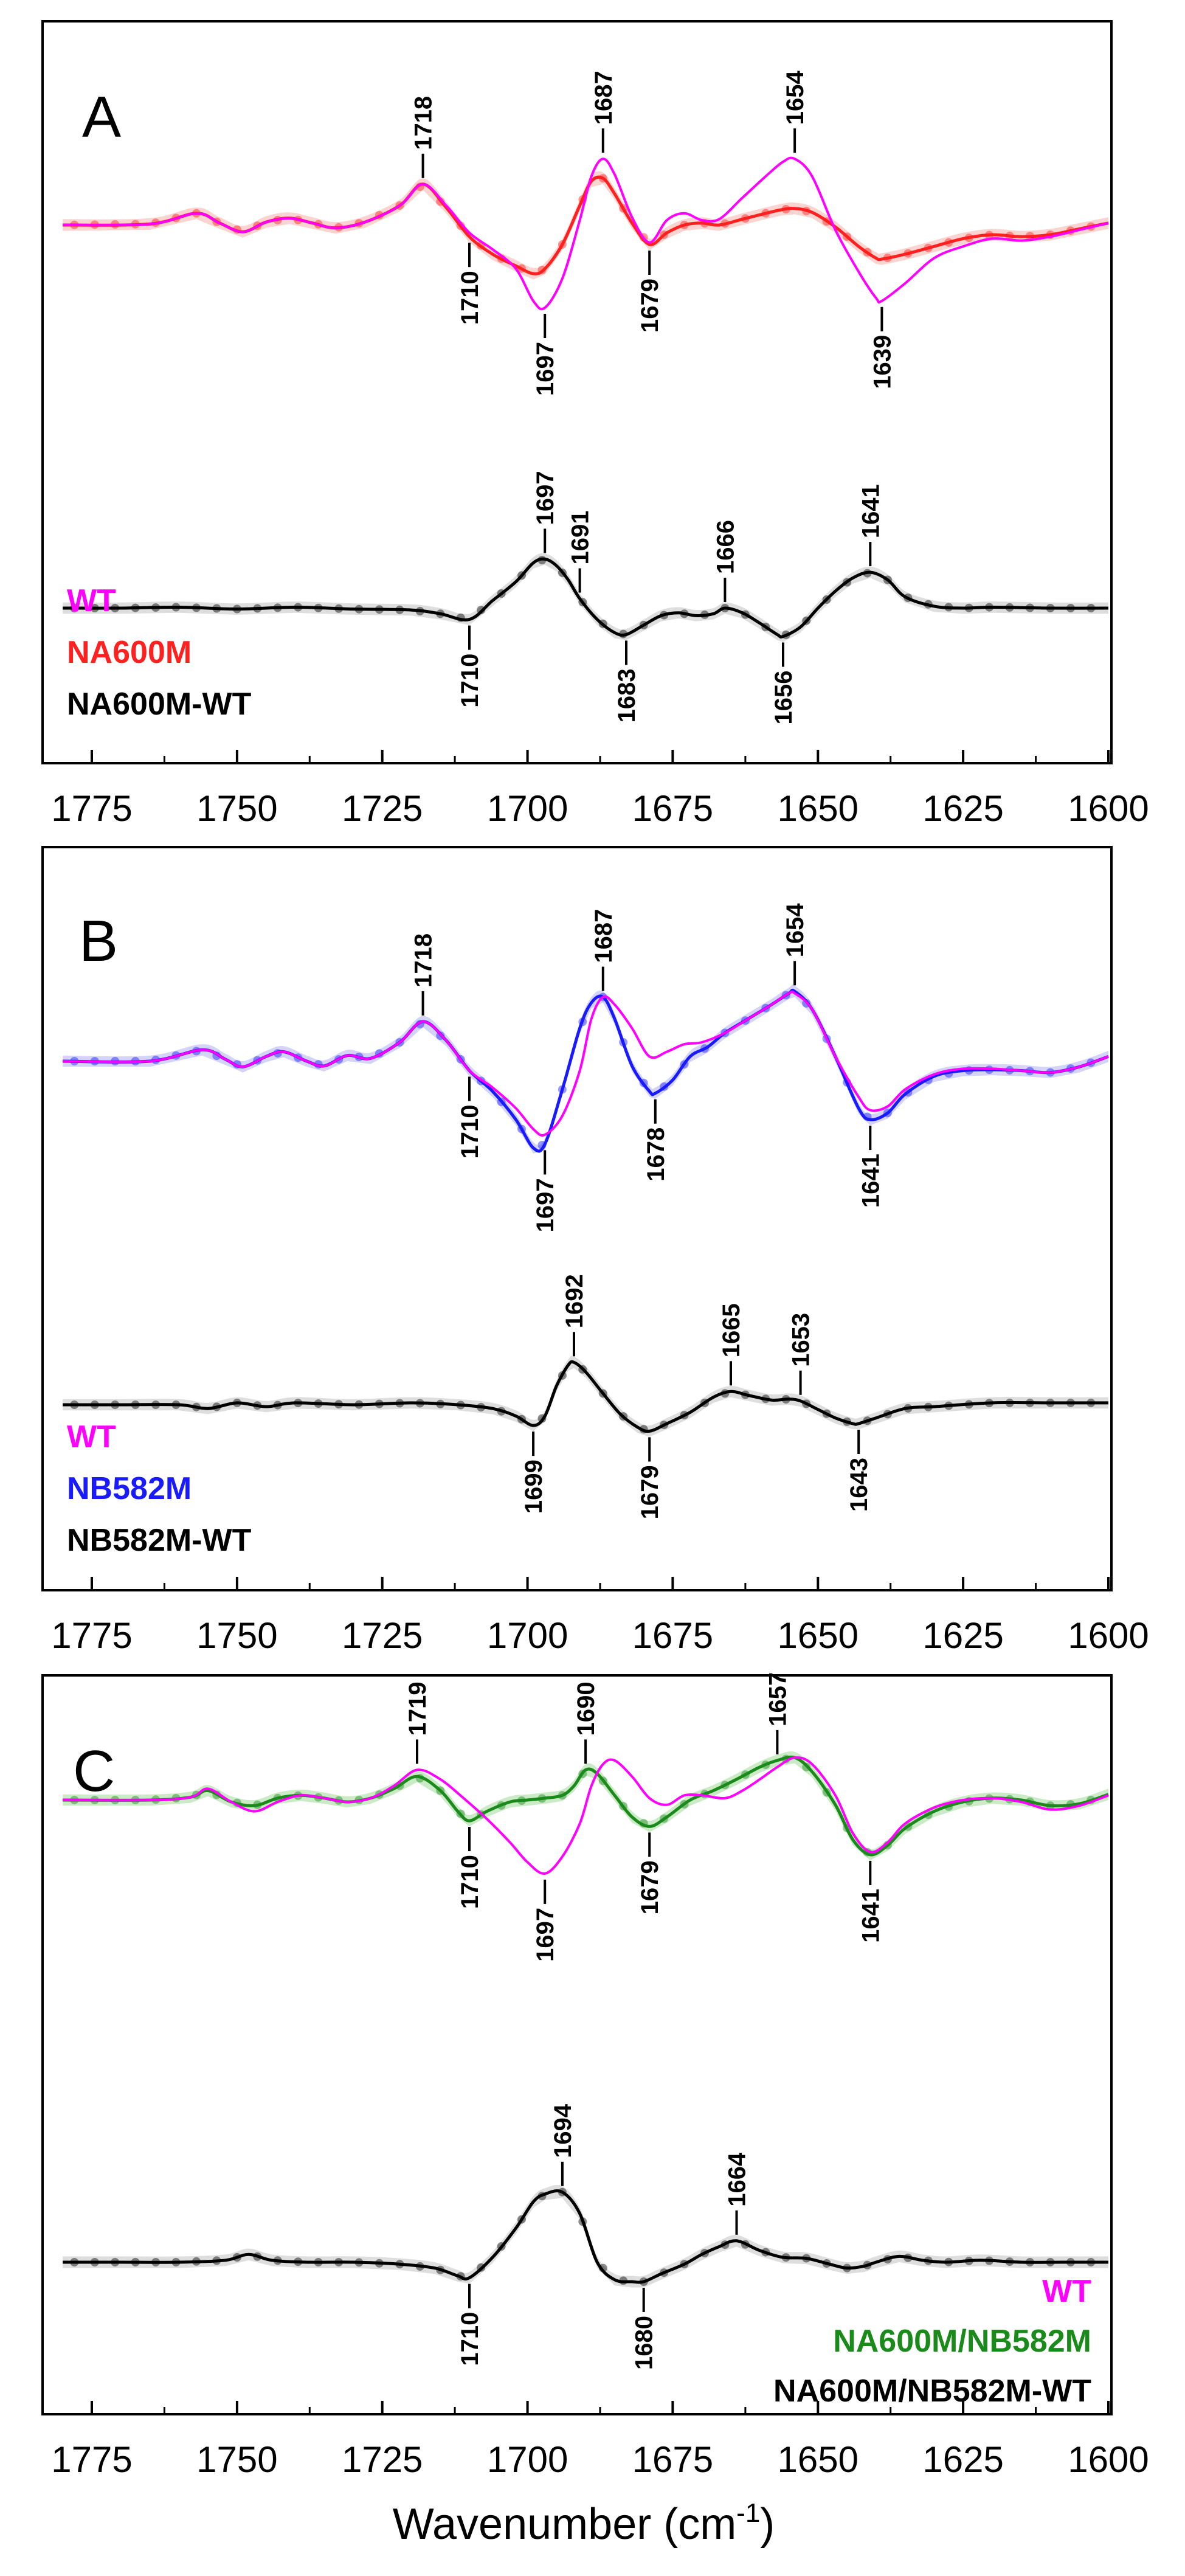 The width and height of the screenshot is (1185, 2576). Describe the element at coordinates (783, 698) in the screenshot. I see `peak-label-1656: 1656` at that location.